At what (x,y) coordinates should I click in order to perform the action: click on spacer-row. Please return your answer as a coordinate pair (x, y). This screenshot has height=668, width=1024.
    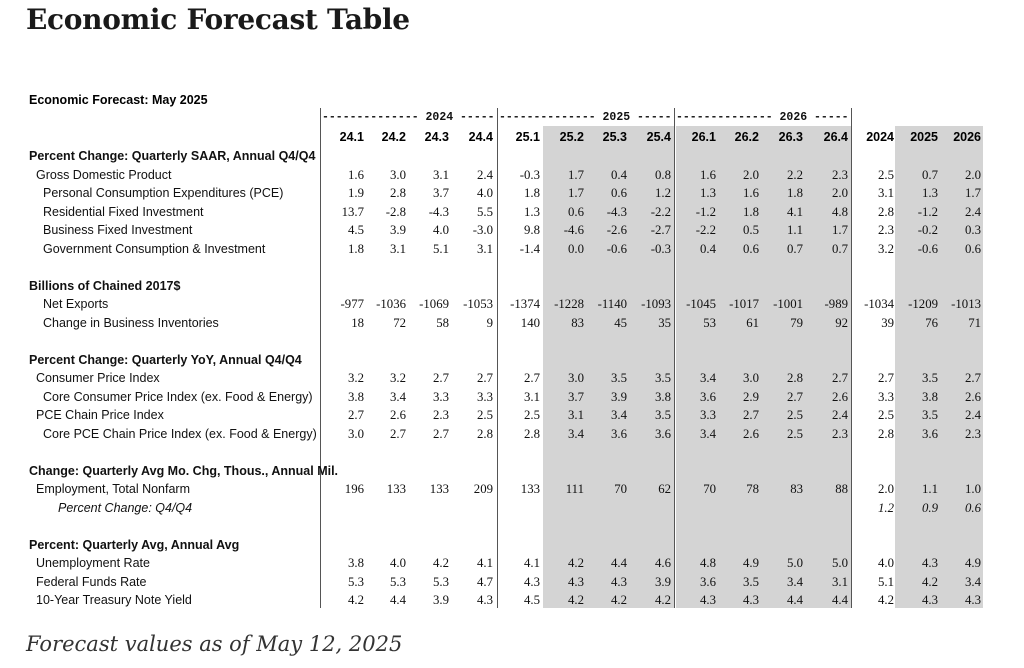
    Looking at the image, I should click on (512, 526).